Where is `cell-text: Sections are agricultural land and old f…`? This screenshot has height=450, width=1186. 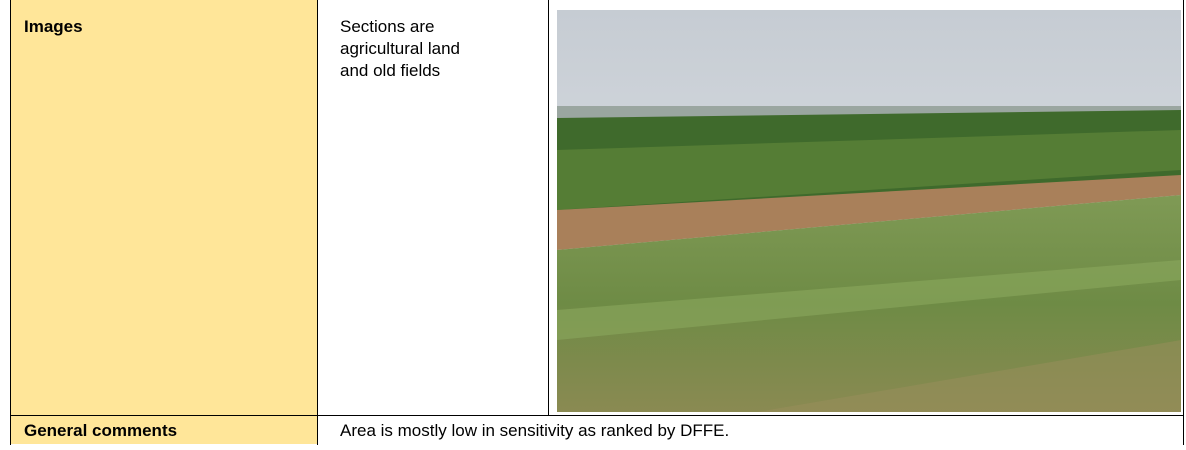 cell-text: Sections are agricultural land and old f… is located at coordinates (400, 48).